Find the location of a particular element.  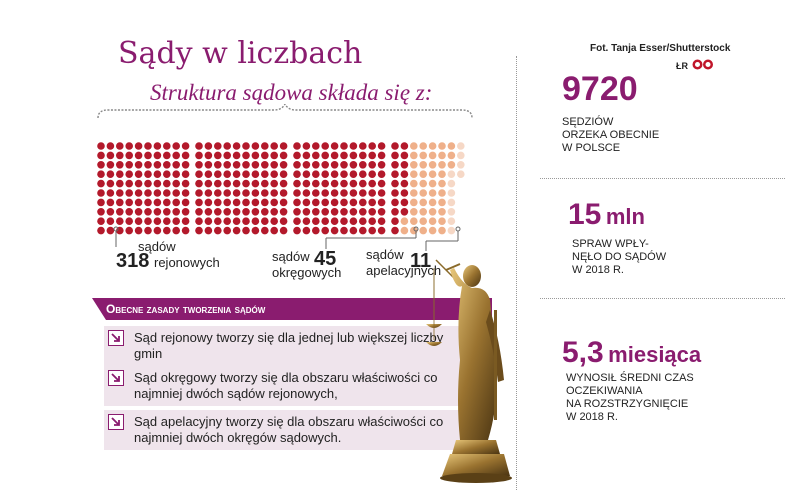

stat-value: 5,3 is located at coordinates (583, 352).